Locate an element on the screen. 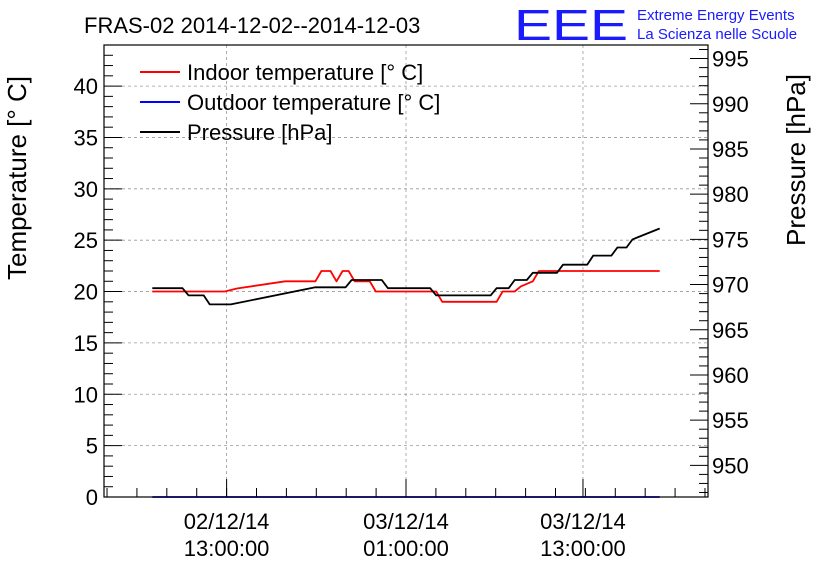 This screenshot has height=572, width=836. y-axis-label-right: Pressure [hPa] is located at coordinates (796, 160).